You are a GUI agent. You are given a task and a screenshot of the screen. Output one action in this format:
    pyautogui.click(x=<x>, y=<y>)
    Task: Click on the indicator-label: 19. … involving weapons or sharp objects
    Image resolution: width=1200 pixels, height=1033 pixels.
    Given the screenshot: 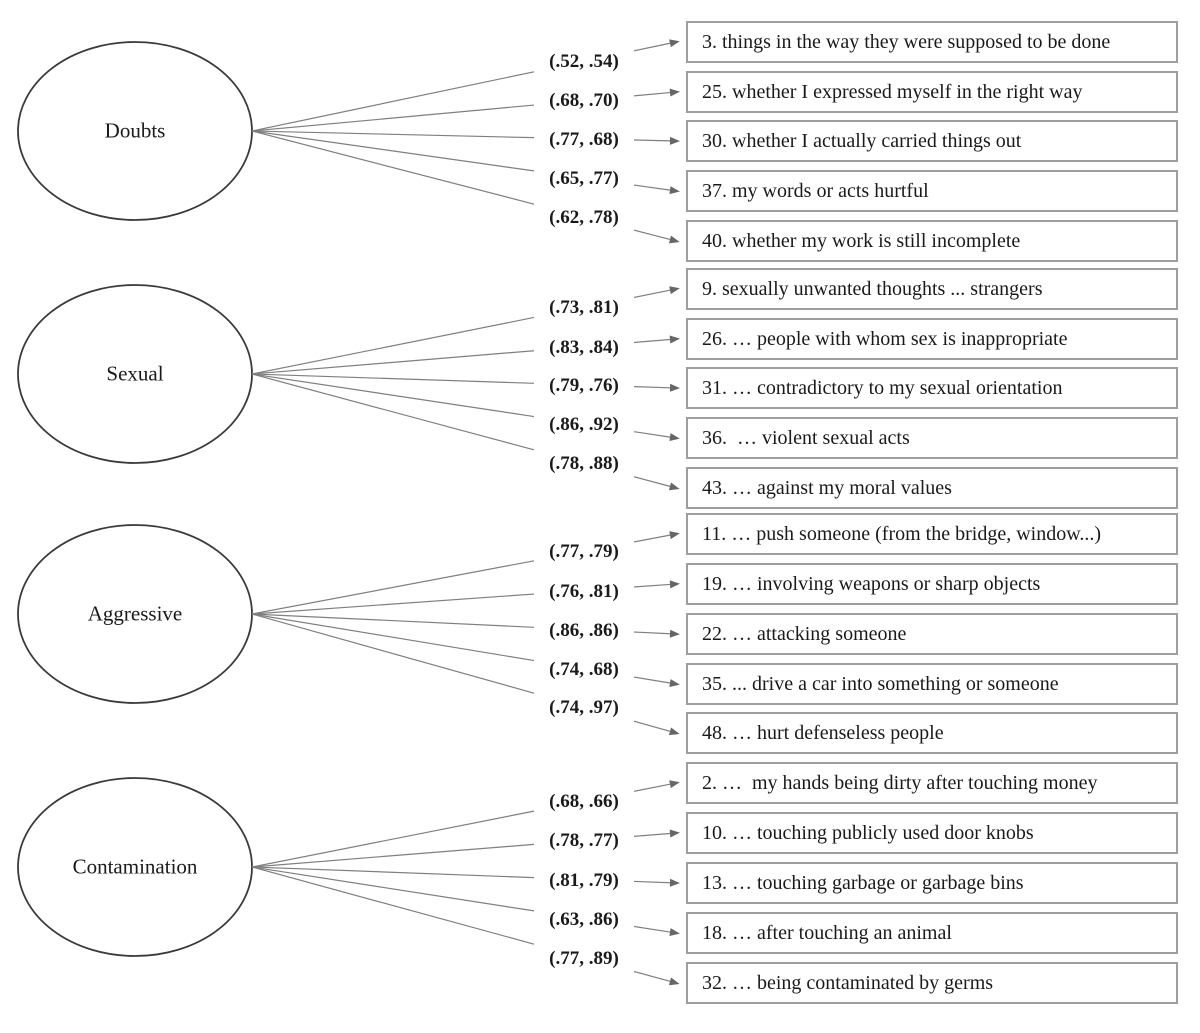 What is the action you would take?
    pyautogui.click(x=871, y=584)
    